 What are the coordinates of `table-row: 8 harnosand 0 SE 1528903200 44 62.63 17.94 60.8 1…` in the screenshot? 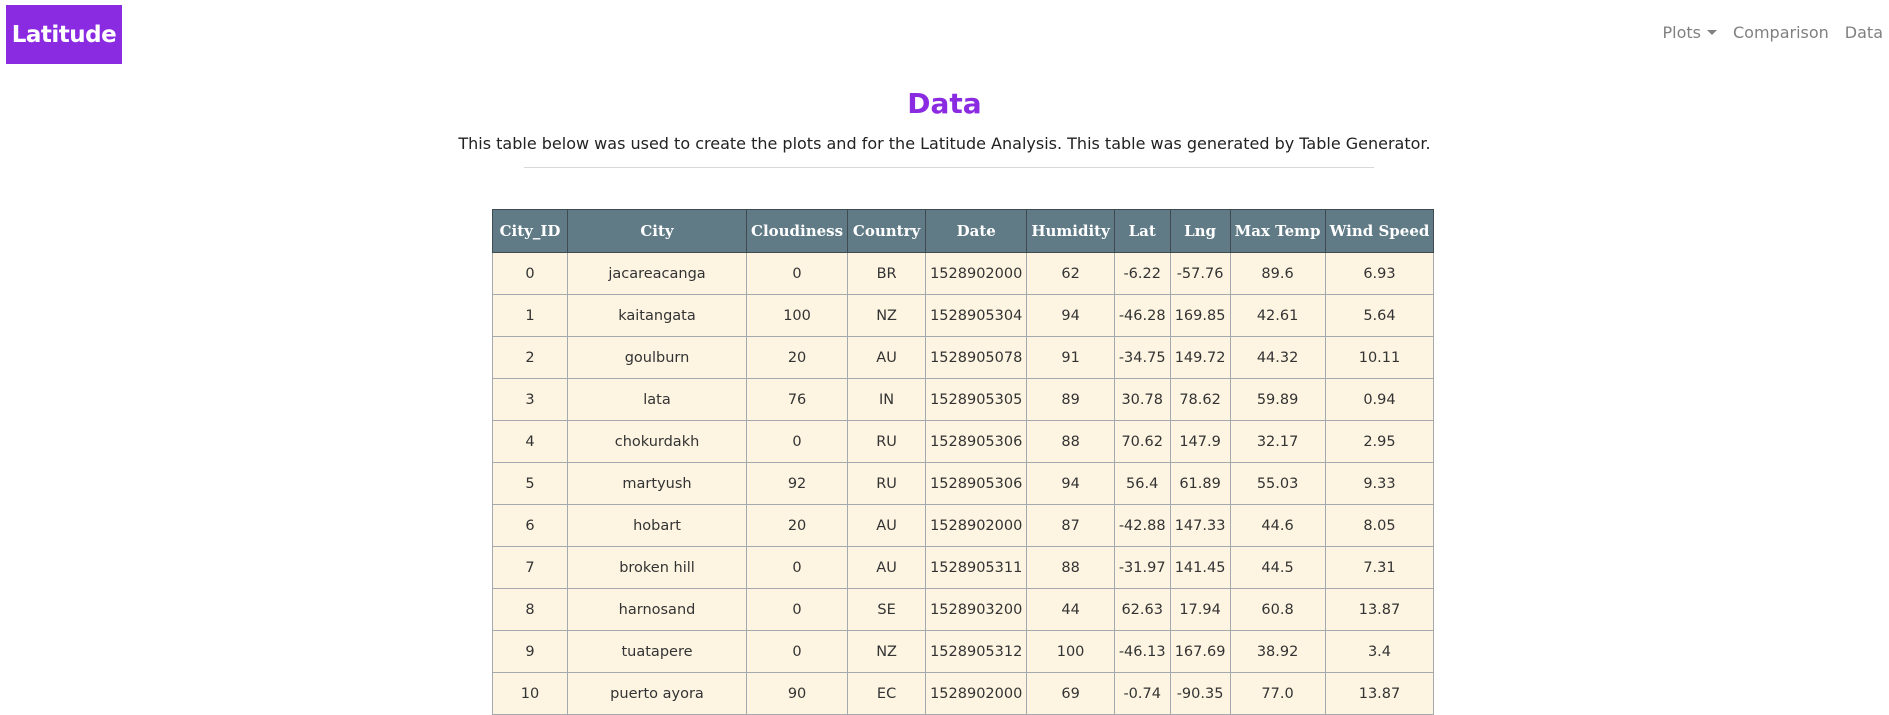 It's located at (963, 609).